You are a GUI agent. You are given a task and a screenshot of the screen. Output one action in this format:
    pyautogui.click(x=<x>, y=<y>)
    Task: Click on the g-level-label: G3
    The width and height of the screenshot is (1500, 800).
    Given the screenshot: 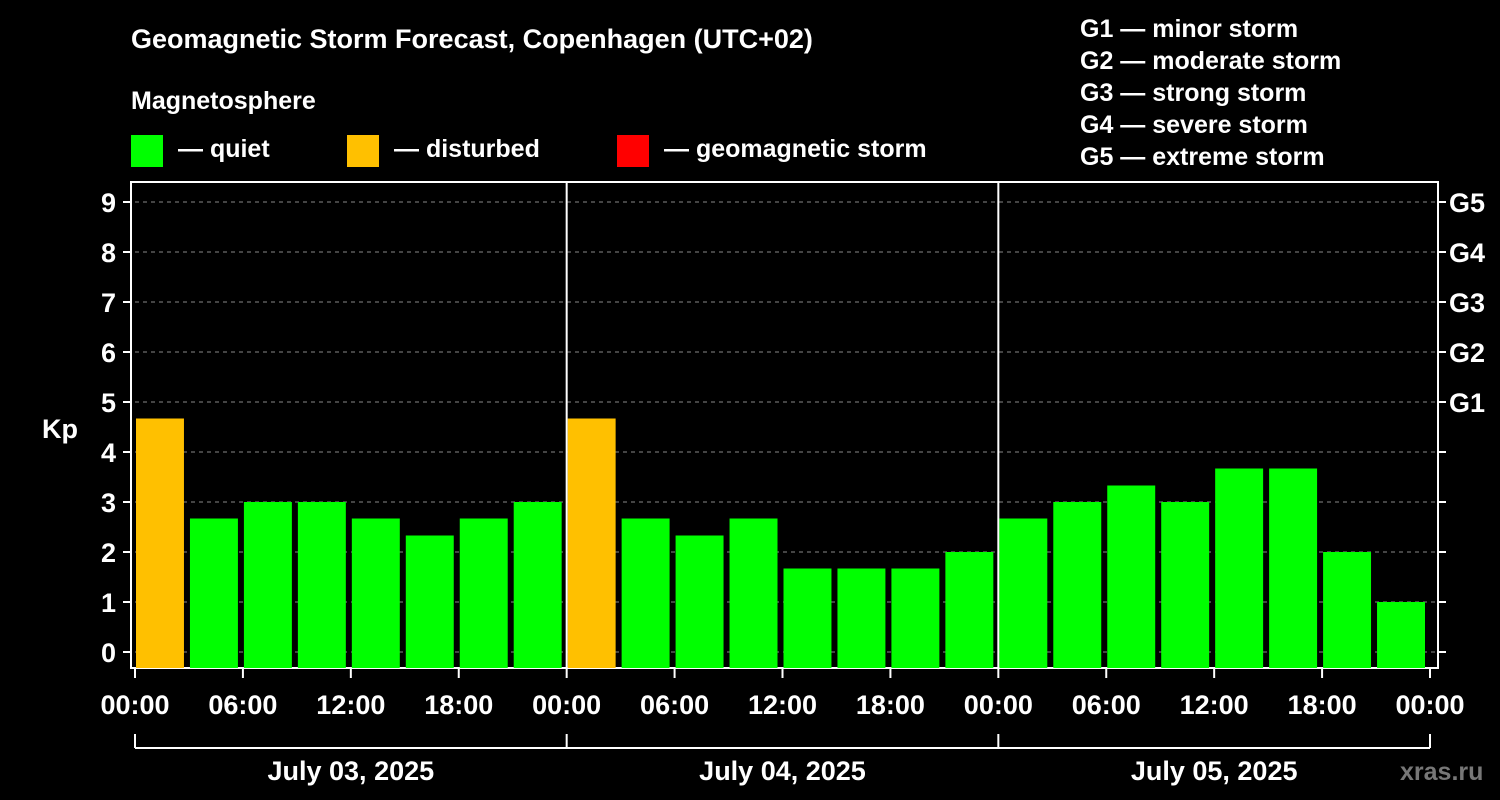 What is the action you would take?
    pyautogui.click(x=1467, y=303)
    